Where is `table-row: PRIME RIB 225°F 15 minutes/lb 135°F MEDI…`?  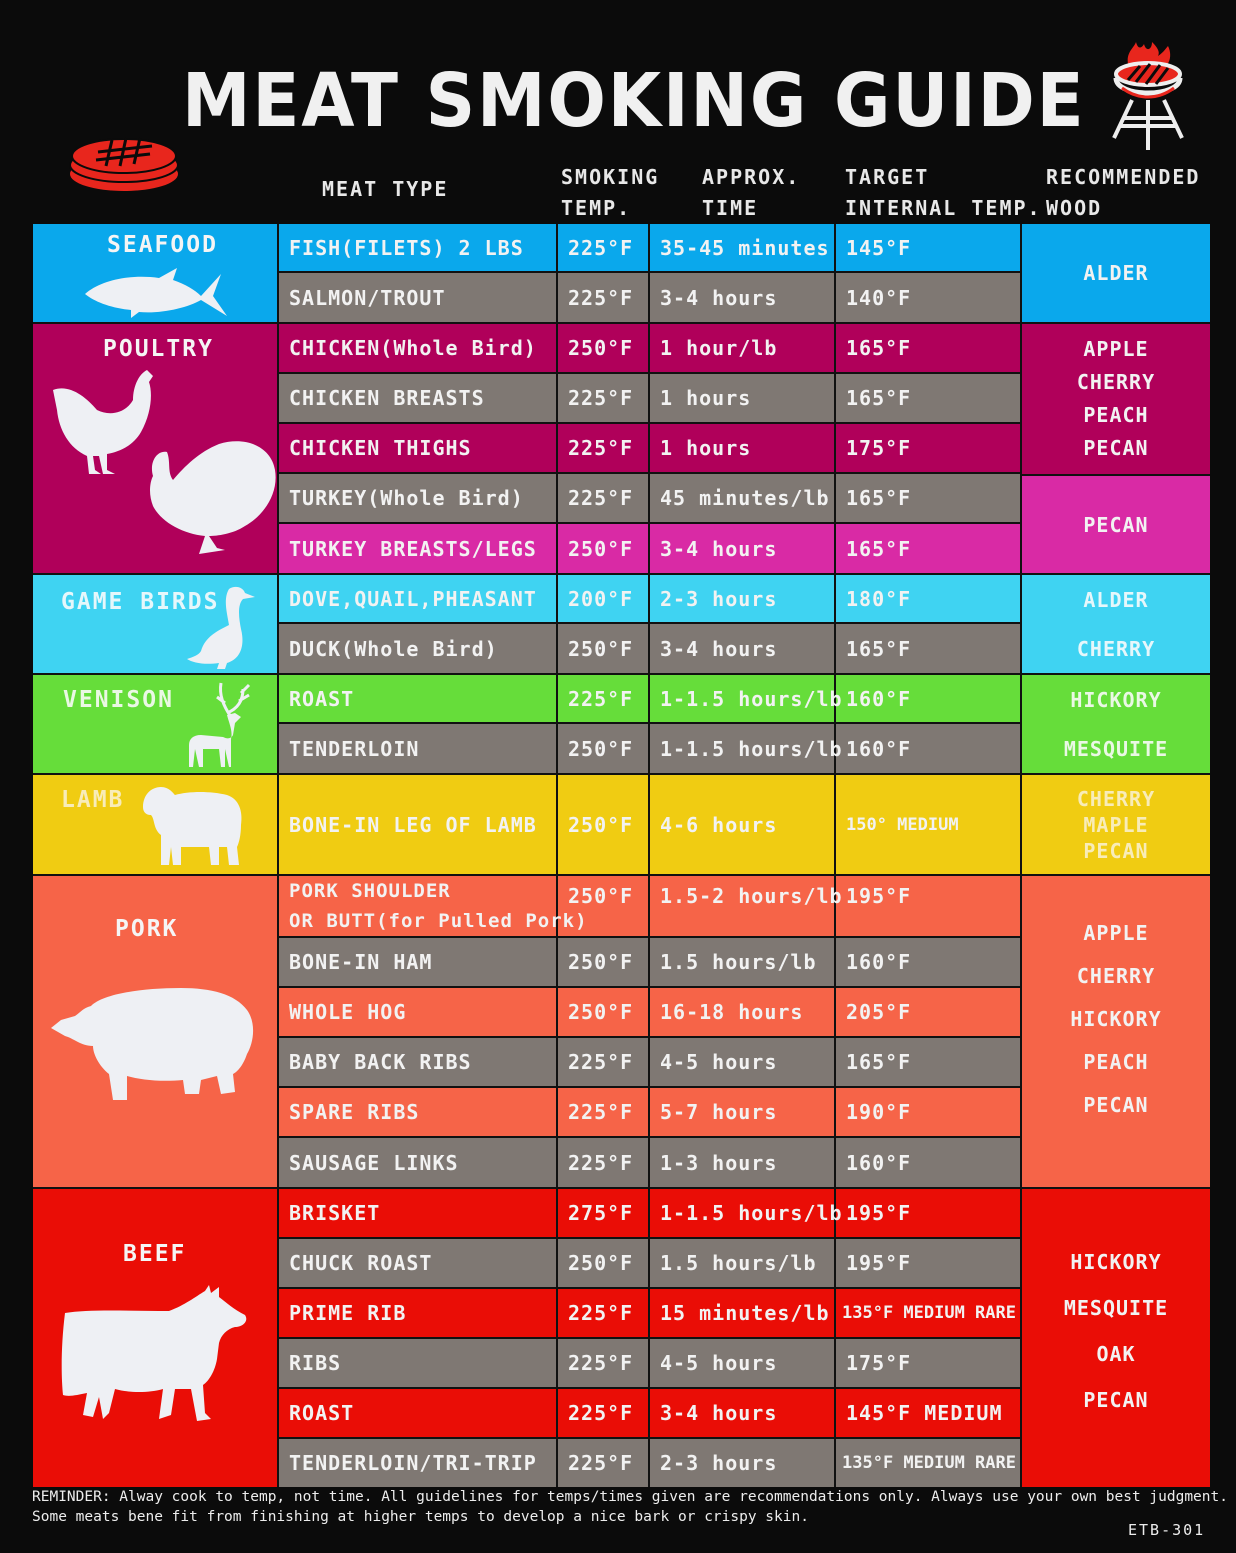 table-row: PRIME RIB 225°F 15 minutes/lb 135°F MEDI… is located at coordinates (650, 1314).